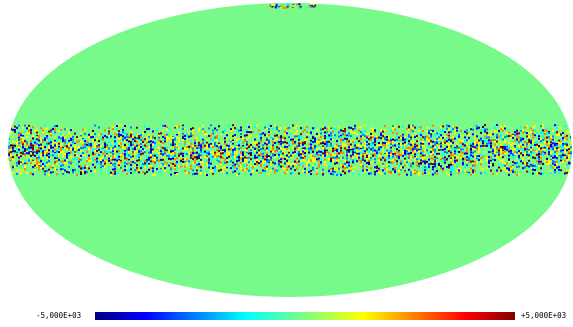 The width and height of the screenshot is (573, 327). Describe the element at coordinates (305, 316) in the screenshot. I see `colorbar-gradient` at that location.